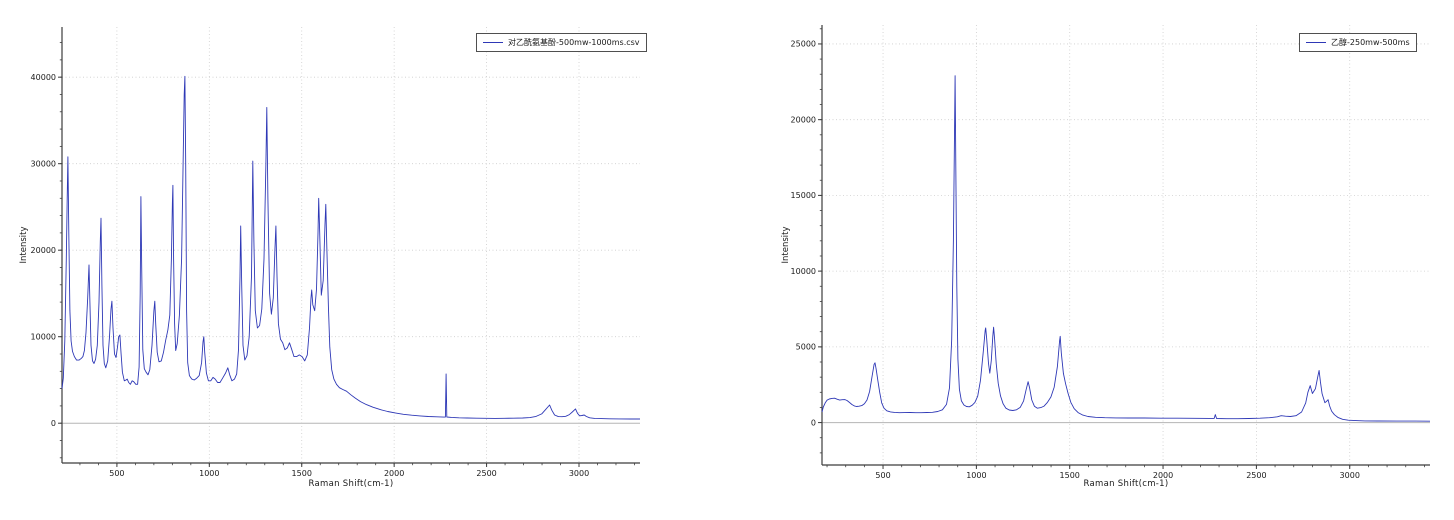  What do you see at coordinates (24, 245) in the screenshot?
I see `left-y-axis-label: Intensity` at bounding box center [24, 245].